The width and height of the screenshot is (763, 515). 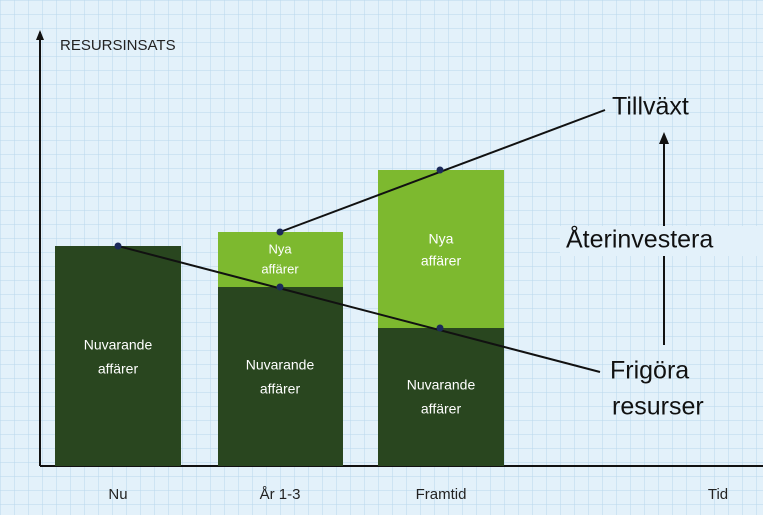 I want to click on growth-label: Tillväxt, so click(x=650, y=107).